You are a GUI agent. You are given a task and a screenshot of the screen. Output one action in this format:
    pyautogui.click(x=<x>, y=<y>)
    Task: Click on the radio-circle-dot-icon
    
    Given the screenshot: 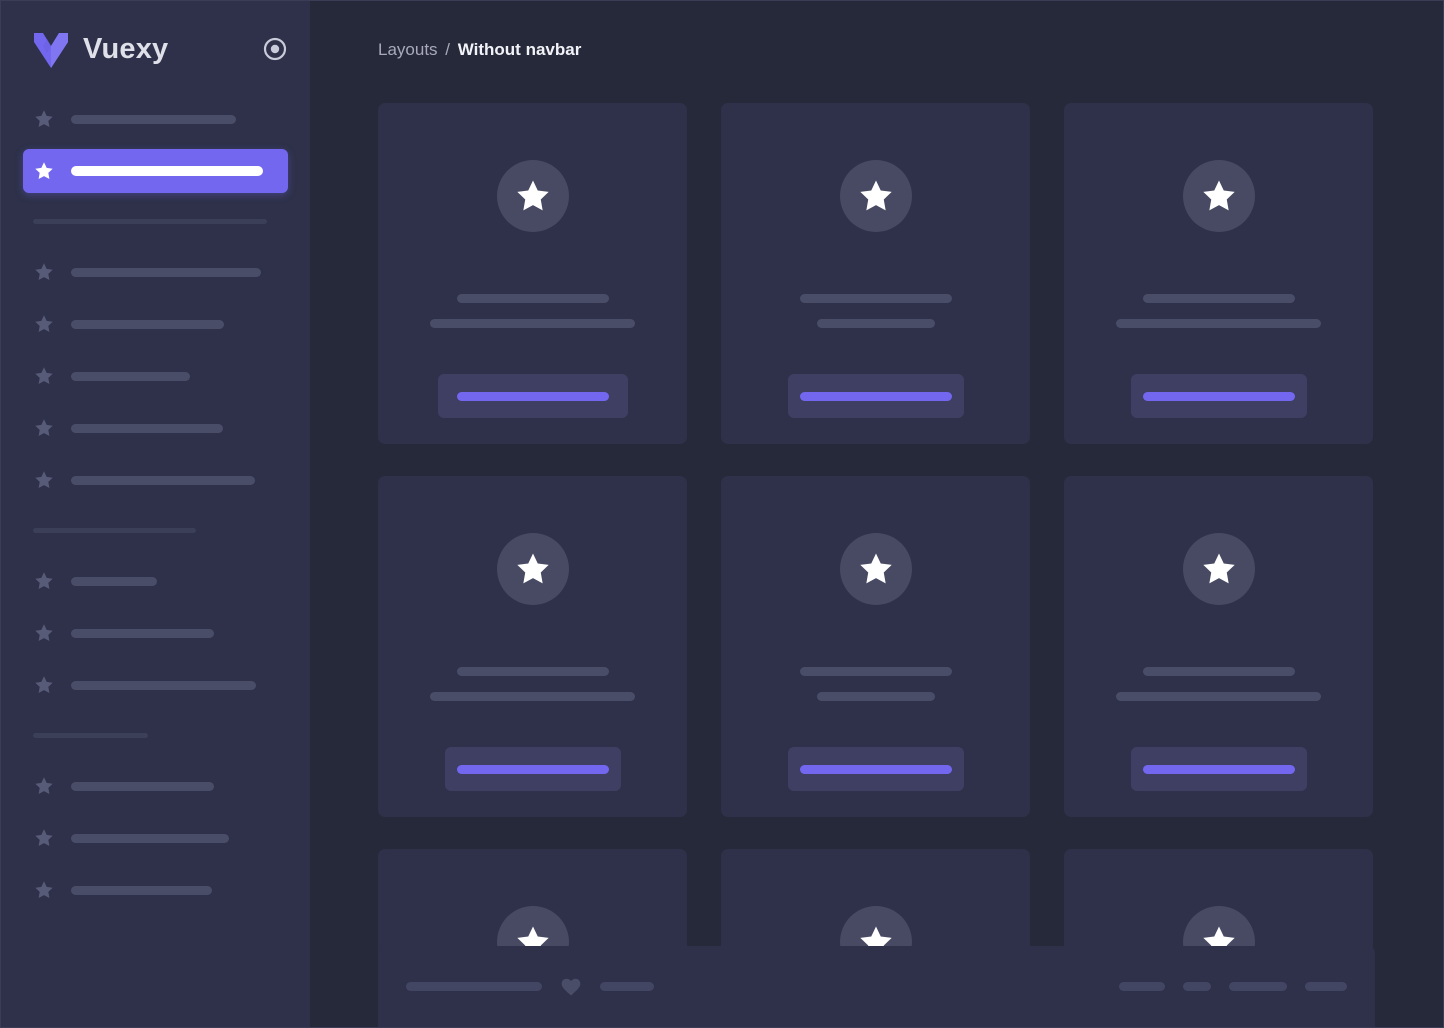 What is the action you would take?
    pyautogui.click(x=275, y=49)
    